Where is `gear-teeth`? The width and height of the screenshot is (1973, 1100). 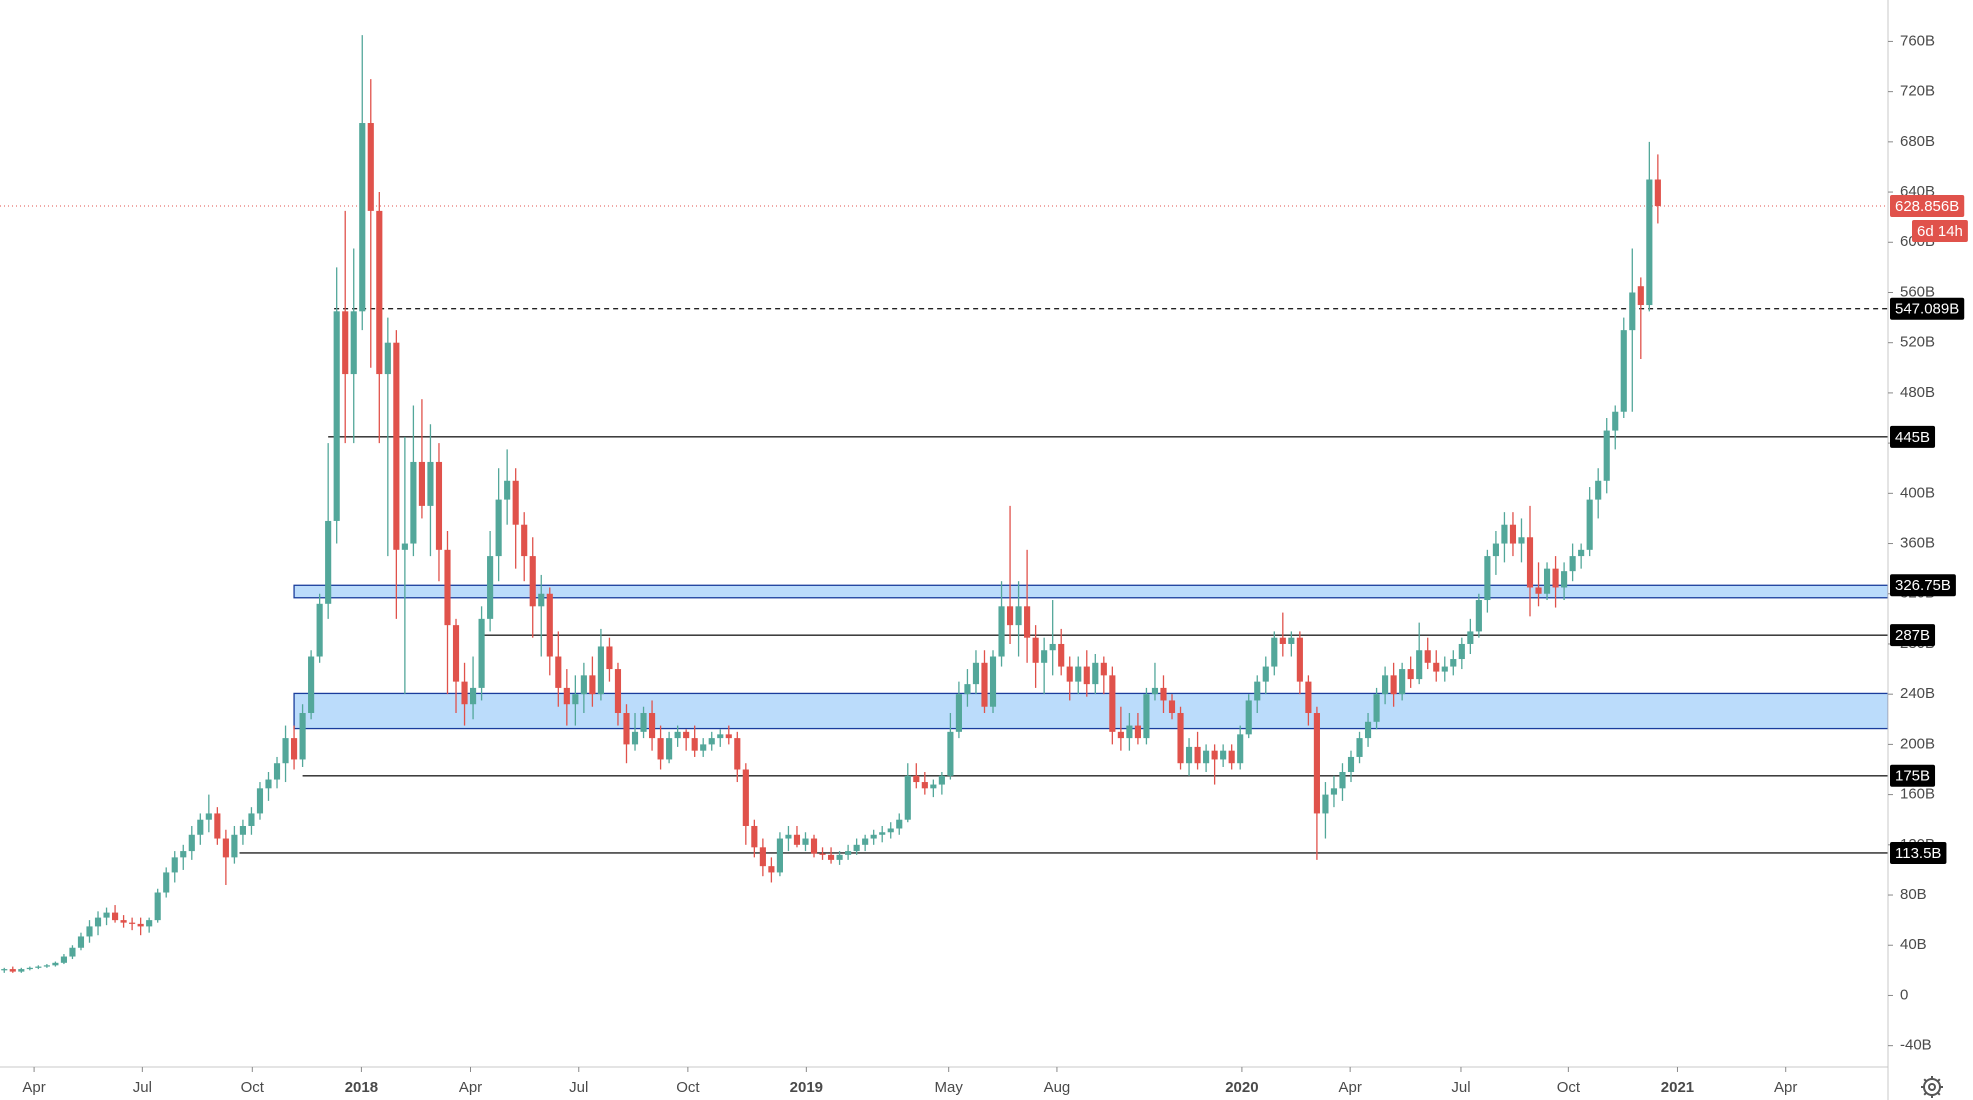
gear-teeth is located at coordinates (1932, 1087).